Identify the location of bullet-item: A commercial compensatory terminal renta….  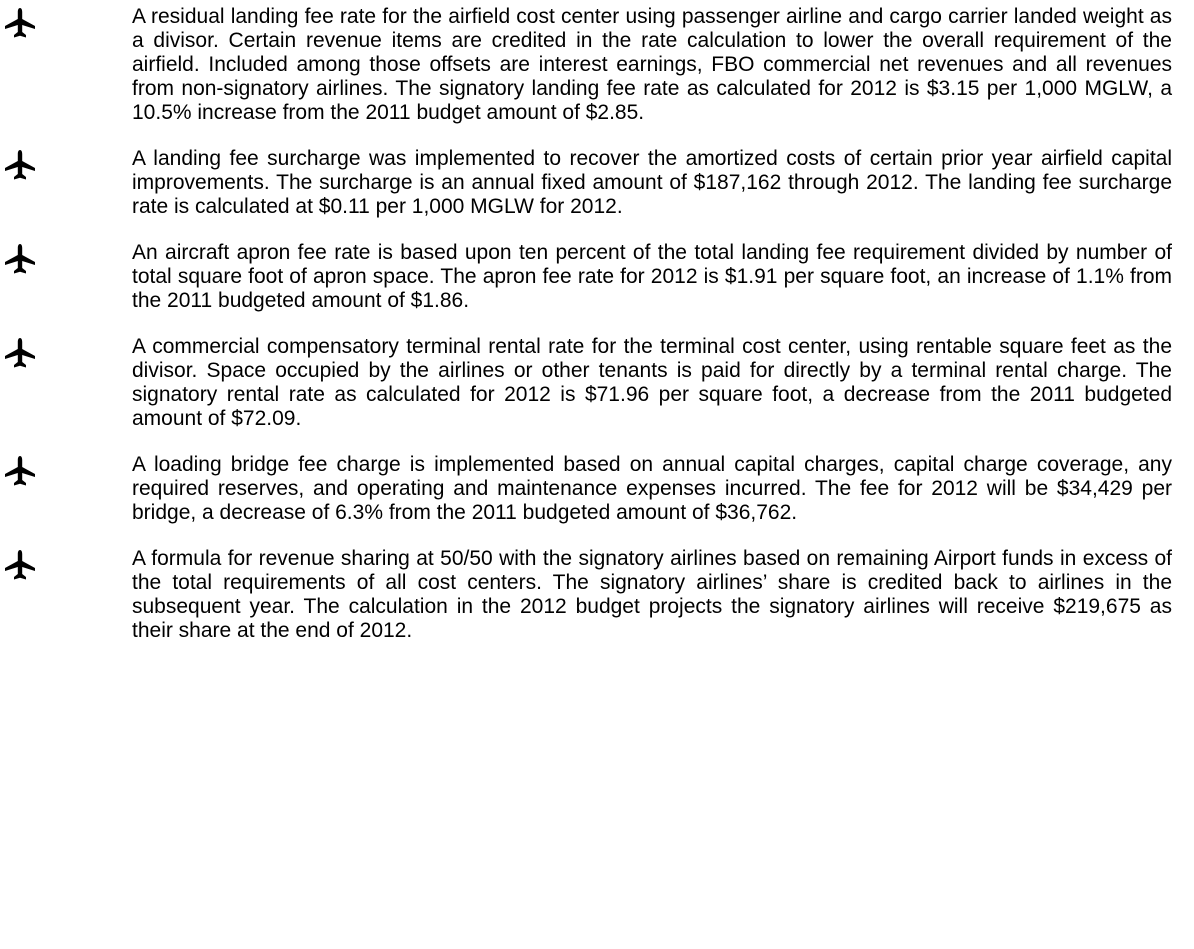
(597, 383).